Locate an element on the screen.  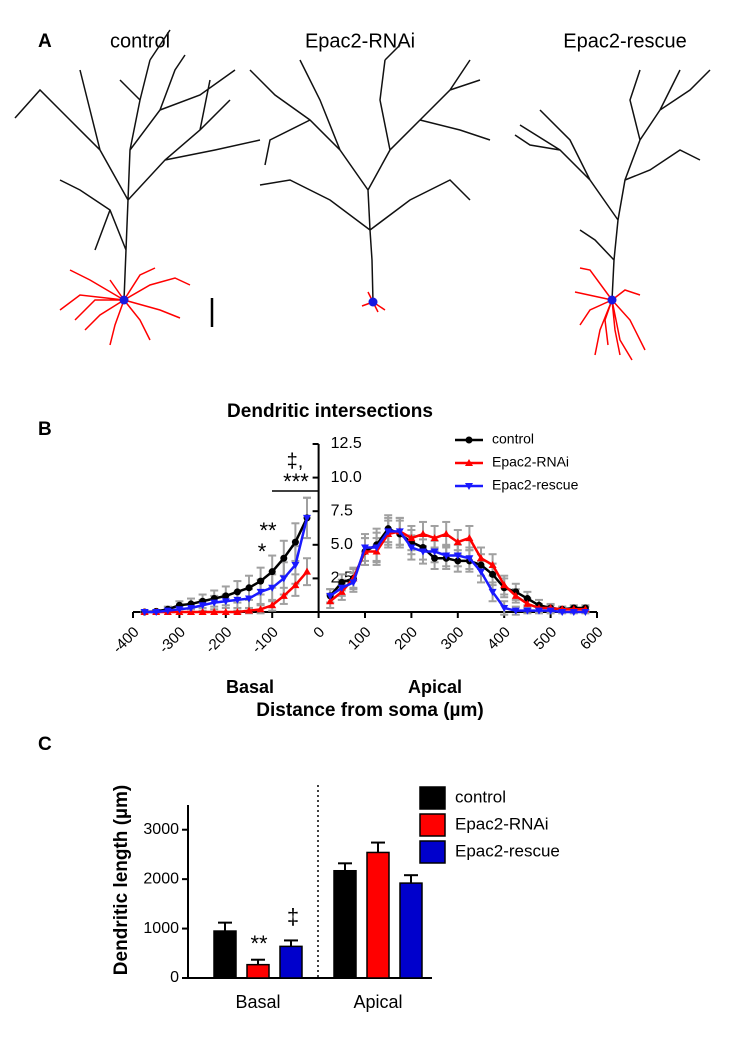
y-tick-label: 2000 is located at coordinates (161, 878).